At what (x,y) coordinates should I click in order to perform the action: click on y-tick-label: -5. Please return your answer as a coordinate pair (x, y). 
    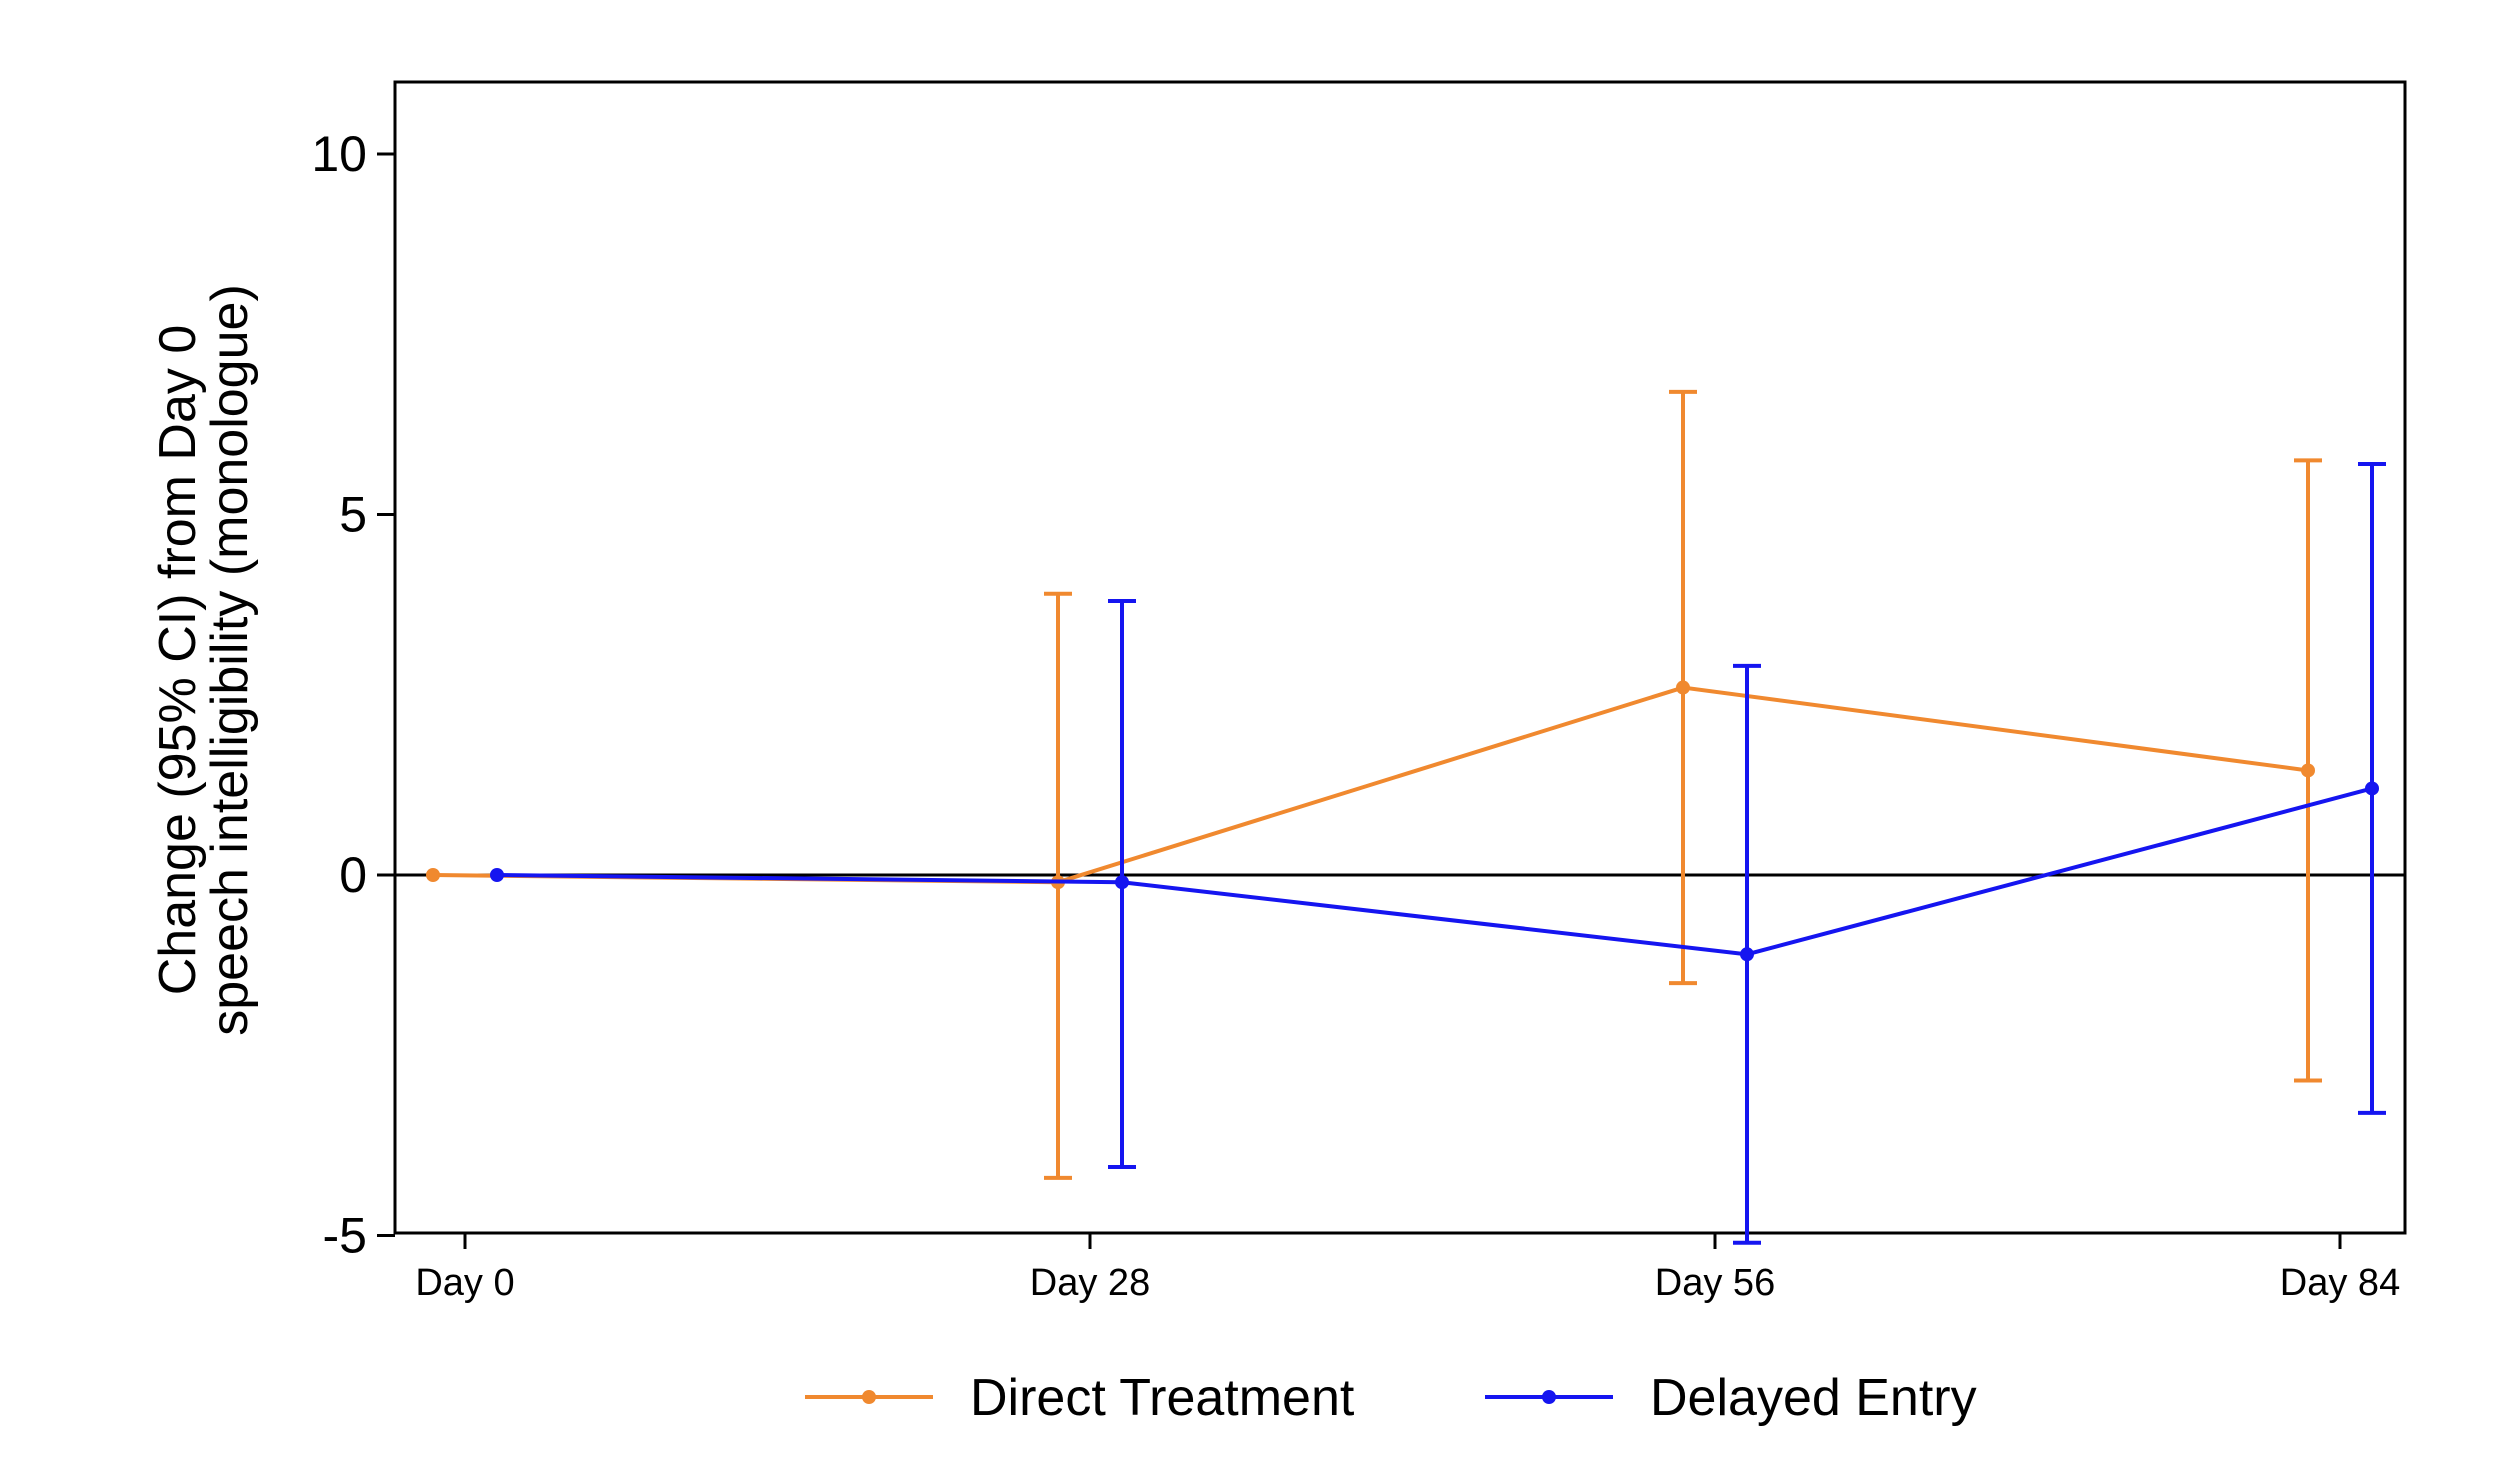
    Looking at the image, I should click on (345, 1236).